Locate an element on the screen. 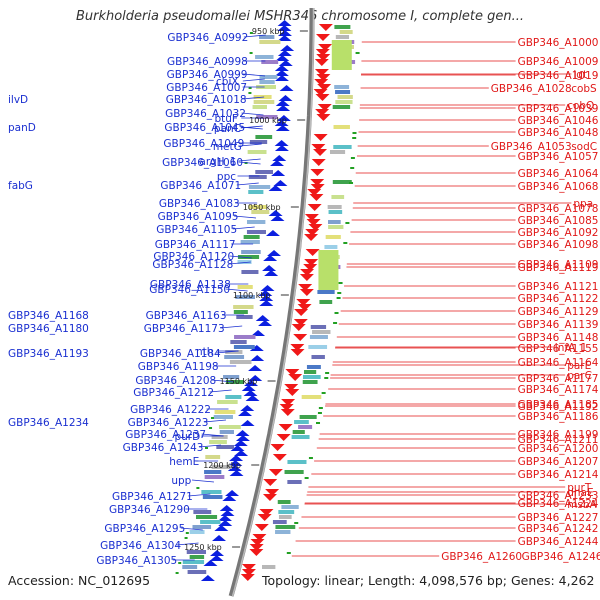 Image resolution: width=600 pixels, height=600 pixels. right-gene-label: GBP346_A1246 is located at coordinates (561, 557).